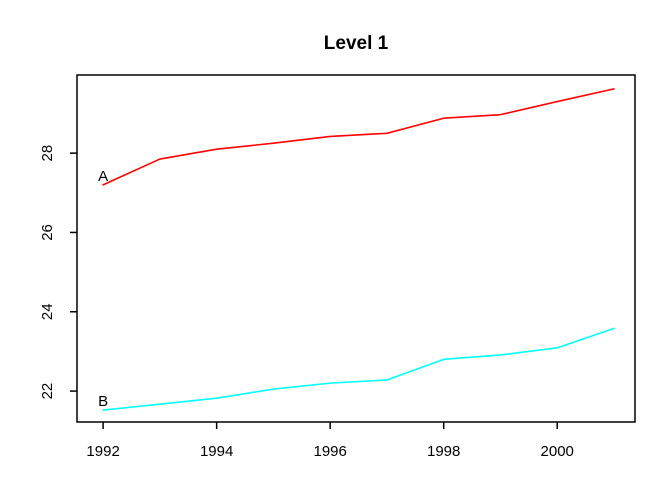  I want to click on x-tick-label: 1992, so click(102, 451).